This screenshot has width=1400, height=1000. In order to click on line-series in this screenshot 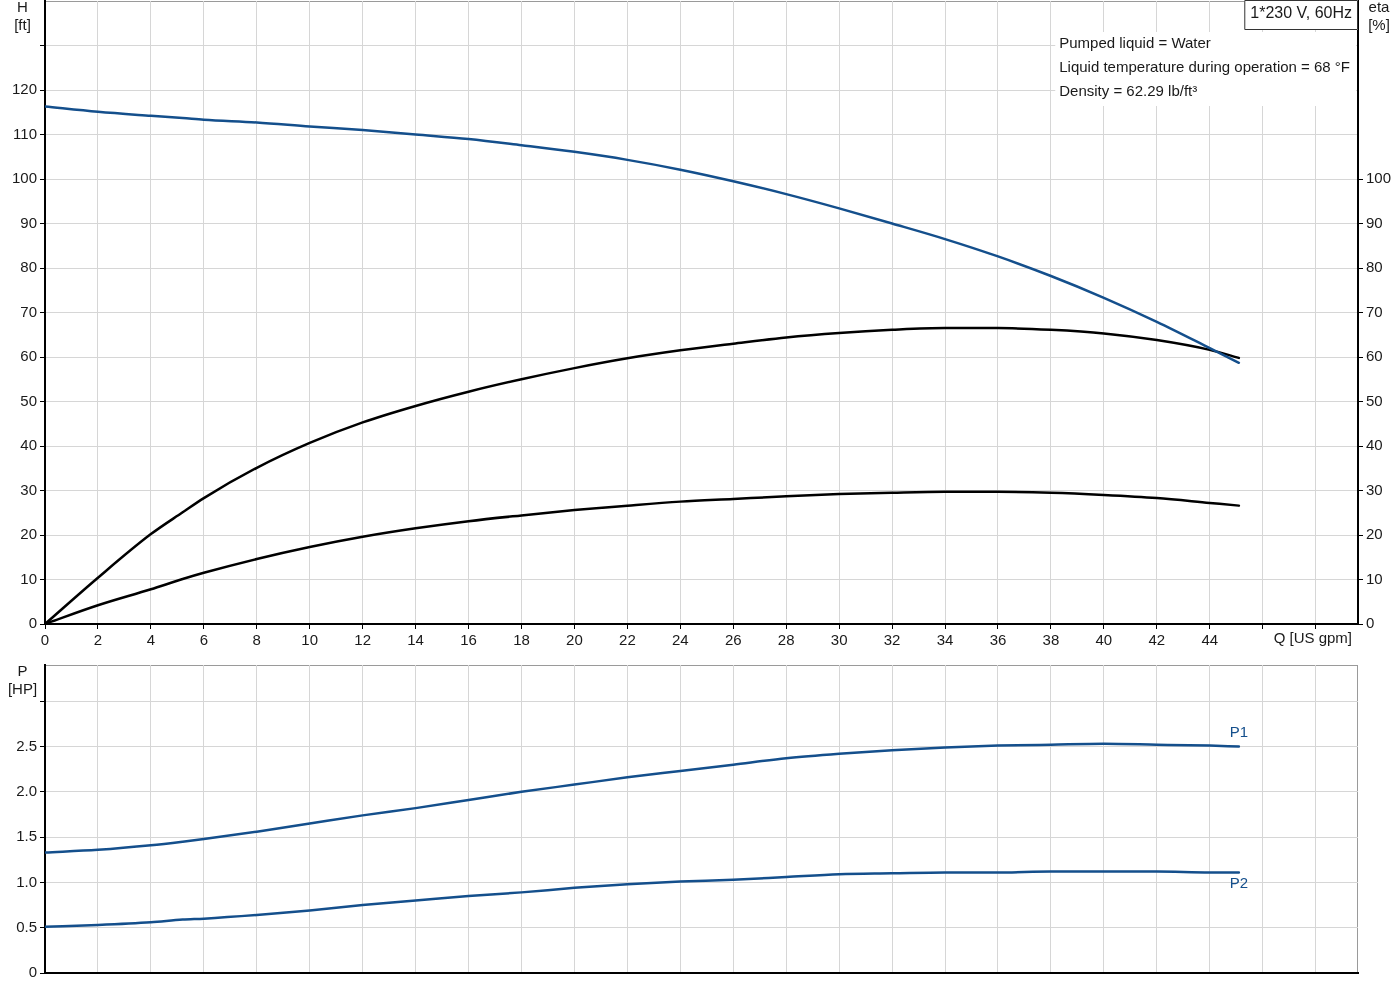, I will do `click(643, 798)`.